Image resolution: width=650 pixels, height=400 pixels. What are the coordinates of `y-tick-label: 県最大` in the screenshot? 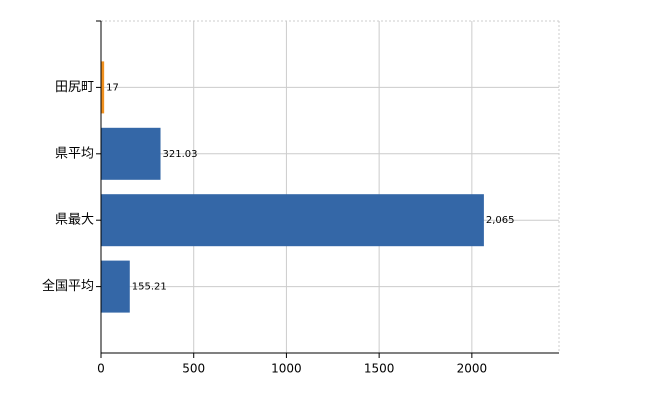 It's located at (74, 220).